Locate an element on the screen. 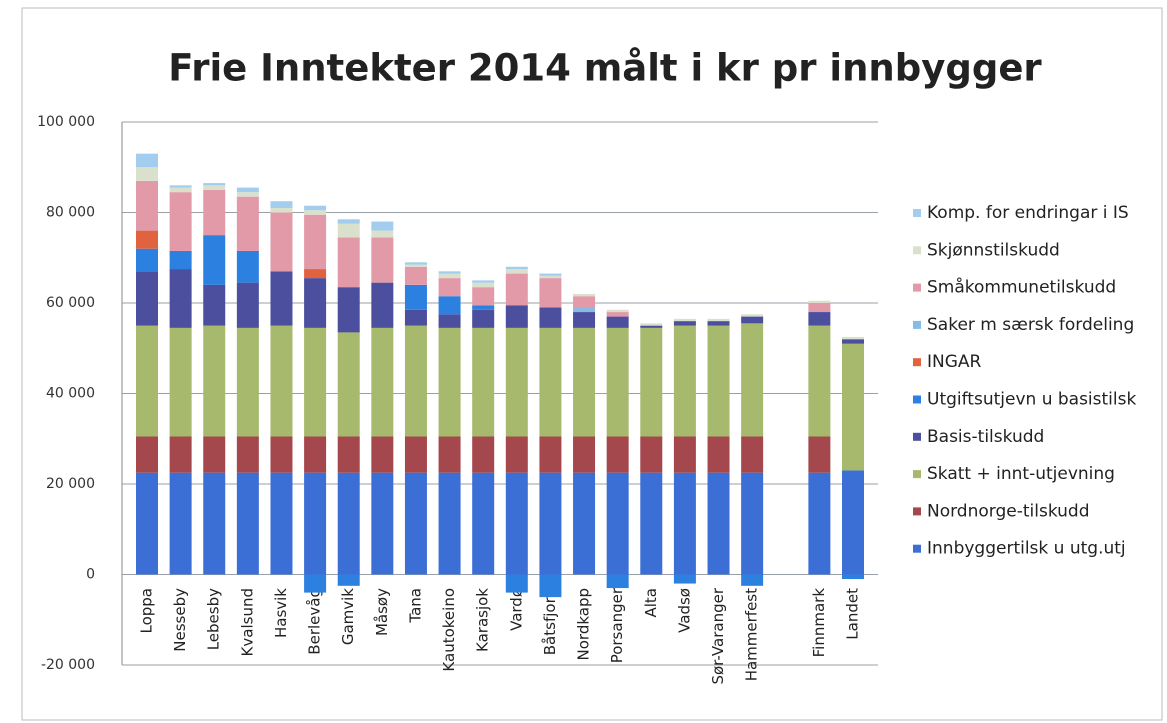 The height and width of the screenshot is (723, 1167). y-tick-label: 80 000 is located at coordinates (70, 213).